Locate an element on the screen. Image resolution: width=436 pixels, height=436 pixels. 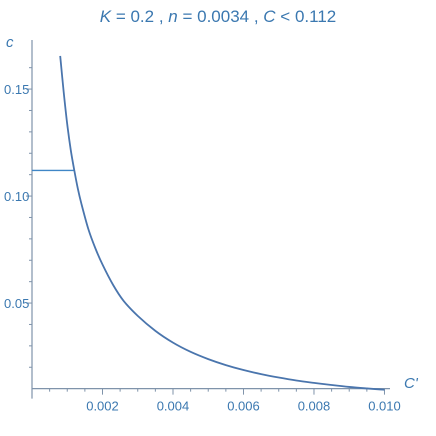
title-part: < 0.112 is located at coordinates (306, 16).